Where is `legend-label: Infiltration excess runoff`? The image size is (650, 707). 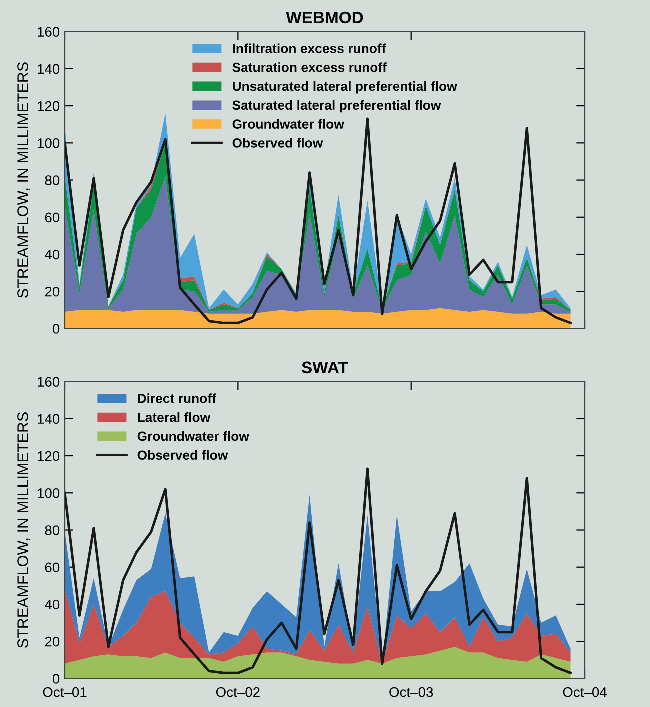 legend-label: Infiltration excess runoff is located at coordinates (309, 49).